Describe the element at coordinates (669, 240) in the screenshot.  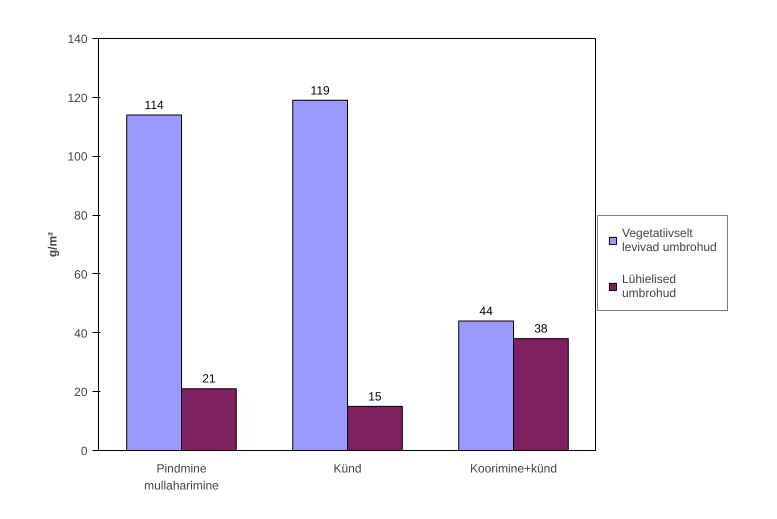
I see `legend-label: Vegetatiivselt levivad umbrohud` at that location.